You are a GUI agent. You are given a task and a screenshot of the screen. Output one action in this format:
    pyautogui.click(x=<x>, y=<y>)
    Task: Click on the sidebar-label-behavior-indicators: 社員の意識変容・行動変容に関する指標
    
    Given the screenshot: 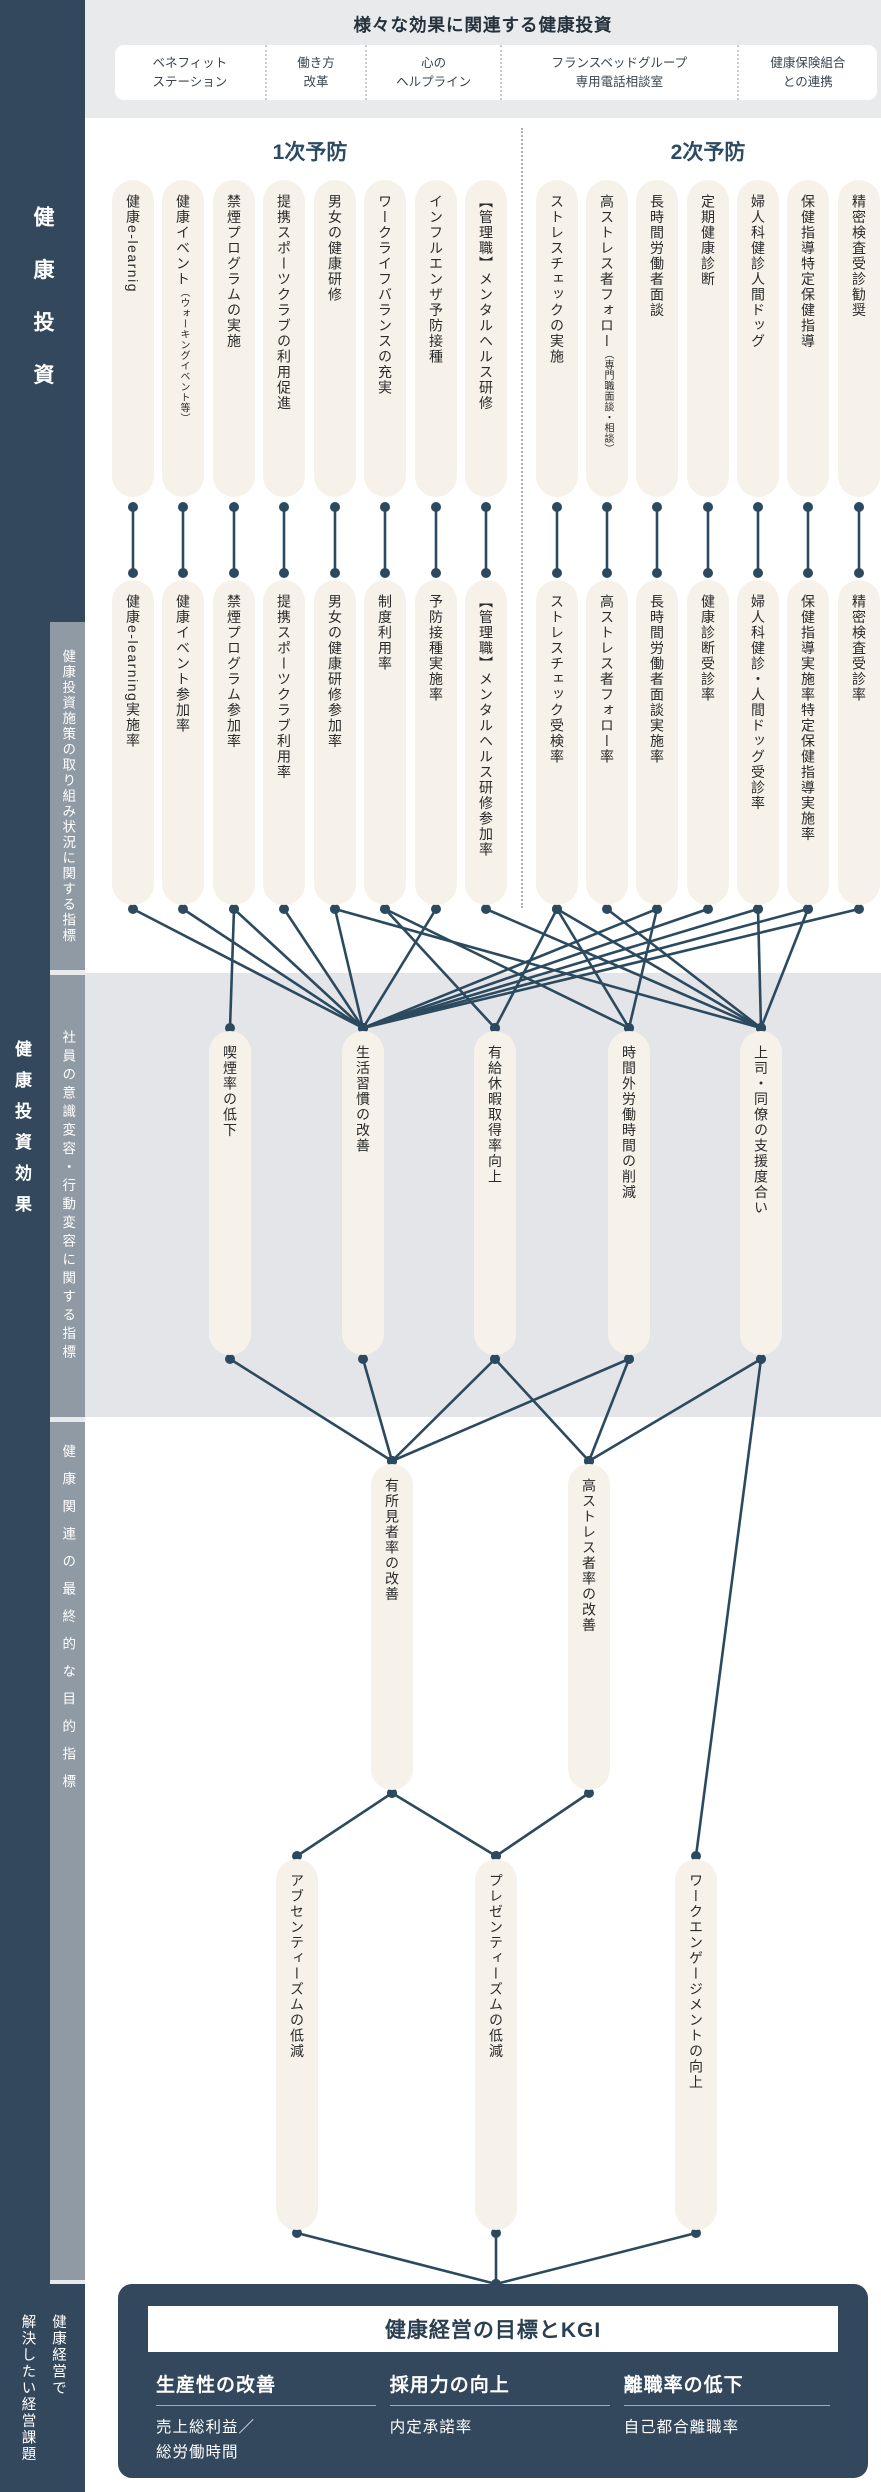 What is the action you would take?
    pyautogui.click(x=68, y=1196)
    